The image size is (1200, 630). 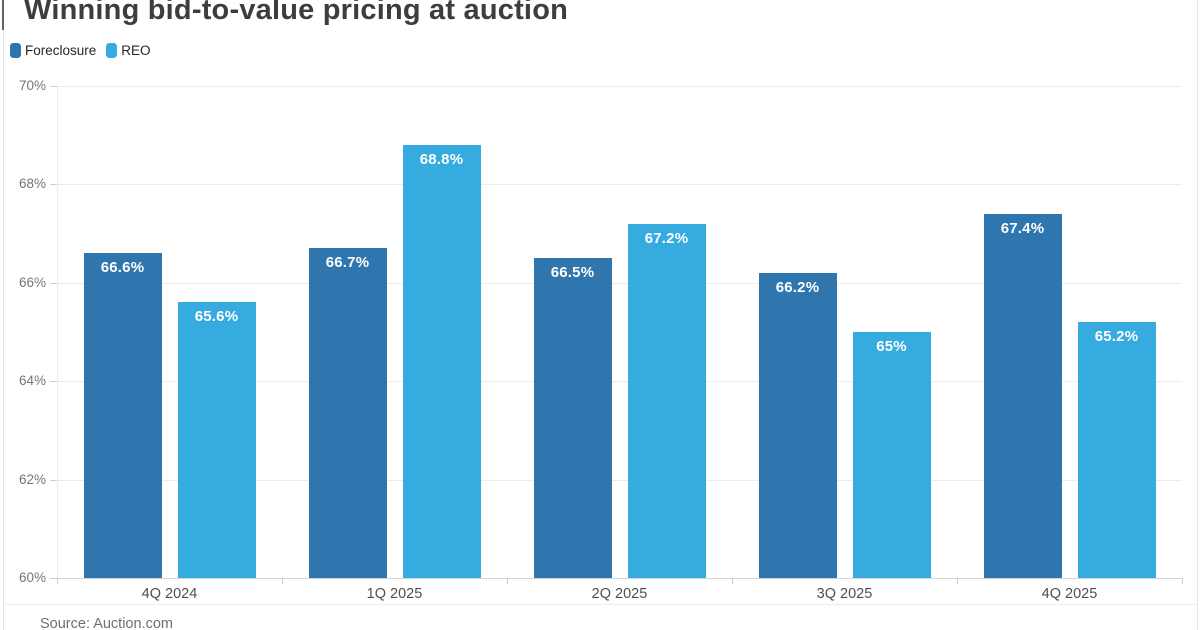 I want to click on bar-reo-3q-2025: 65%, so click(x=891, y=455).